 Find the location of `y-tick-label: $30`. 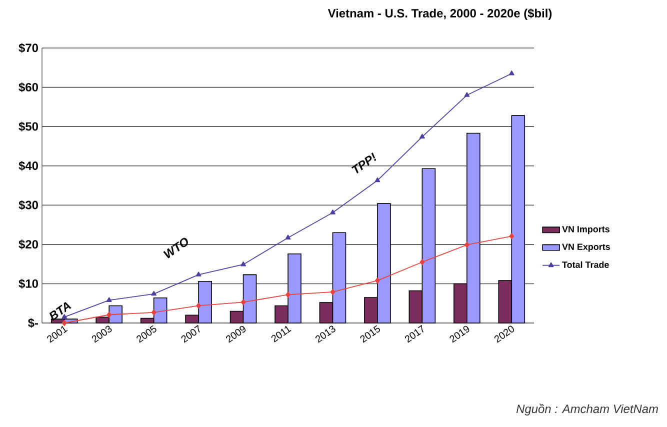

y-tick-label: $30 is located at coordinates (28, 205).